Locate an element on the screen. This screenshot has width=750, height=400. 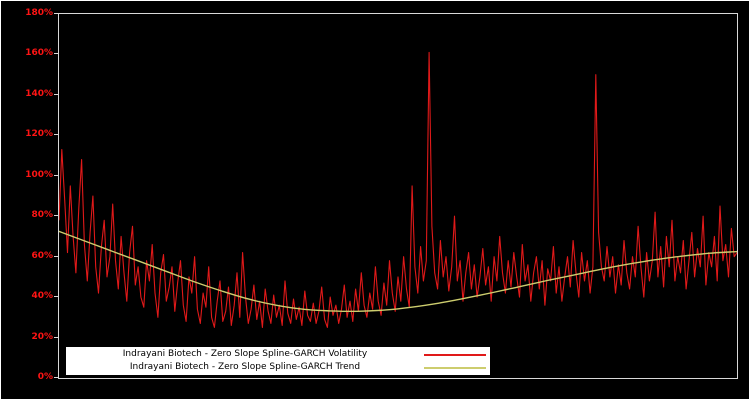
y-axis-label: 80% is located at coordinates (42, 215).